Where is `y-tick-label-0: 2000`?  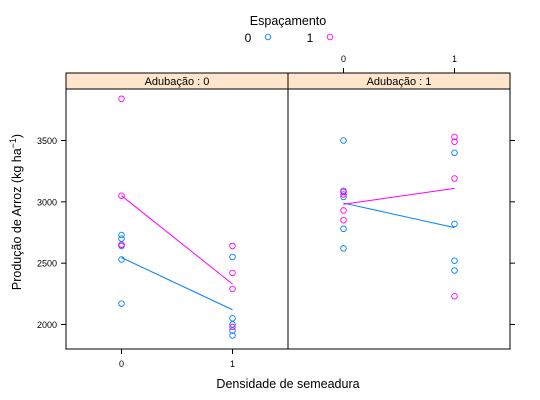 y-tick-label-0: 2000 is located at coordinates (47, 325).